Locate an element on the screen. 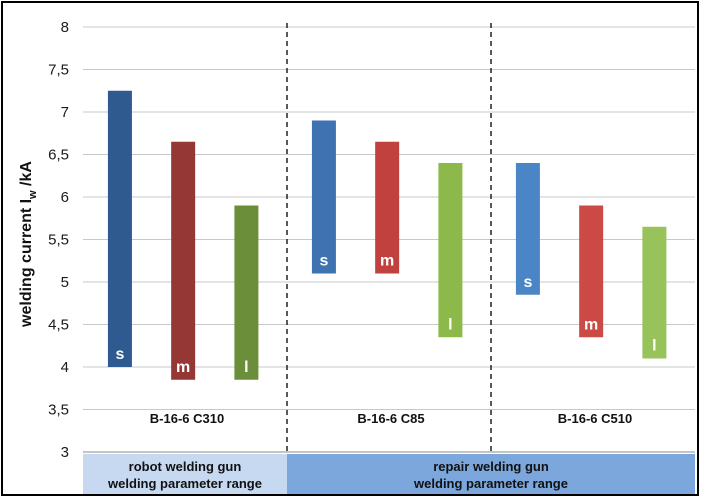 Image resolution: width=702 pixels, height=499 pixels. y-tick-label: 4 is located at coordinates (65, 367).